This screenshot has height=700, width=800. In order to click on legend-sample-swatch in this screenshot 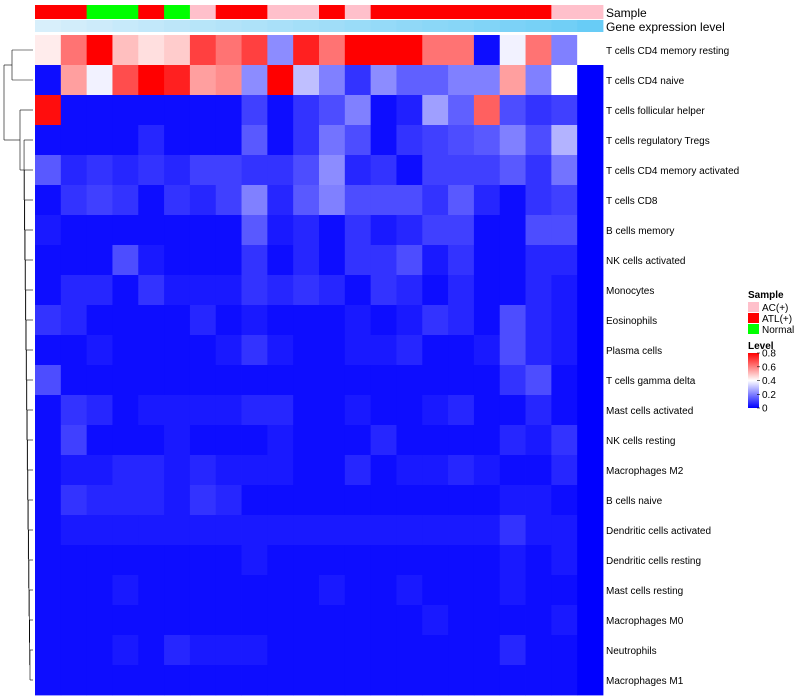, I will do `click(753, 329)`.